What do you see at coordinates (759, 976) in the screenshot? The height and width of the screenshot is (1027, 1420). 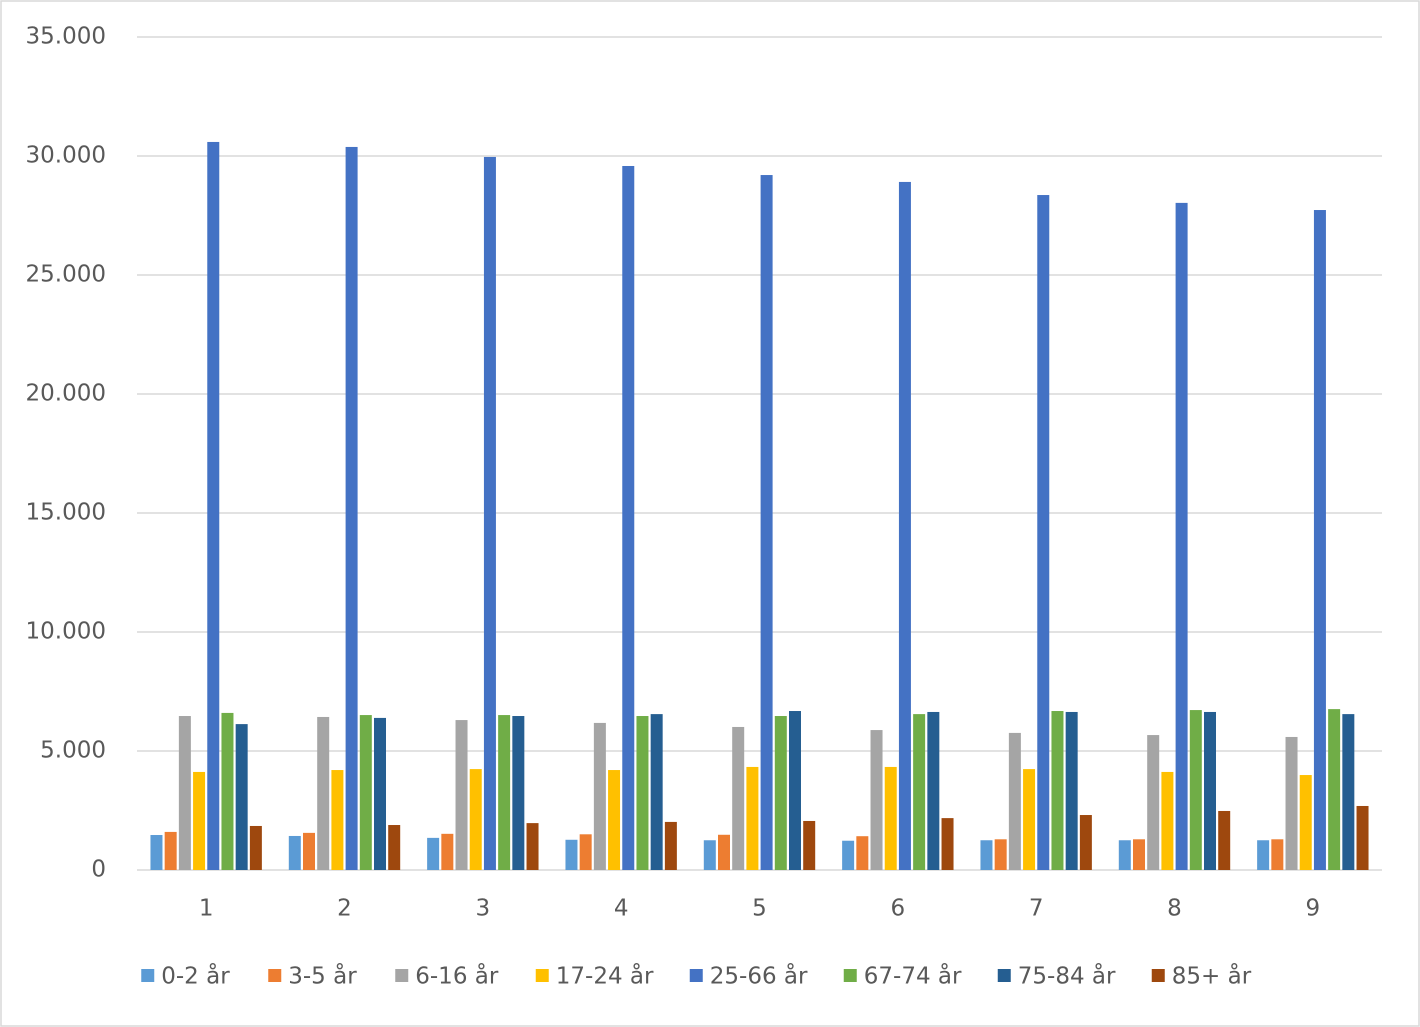 I see `legend-label: 25-66 år` at bounding box center [759, 976].